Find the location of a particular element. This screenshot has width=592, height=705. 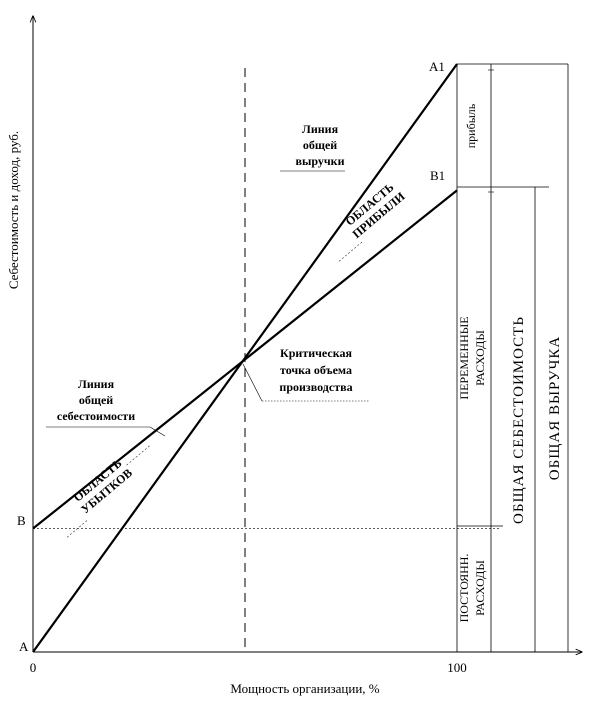

point-b-label: B is located at coordinates (21, 520).